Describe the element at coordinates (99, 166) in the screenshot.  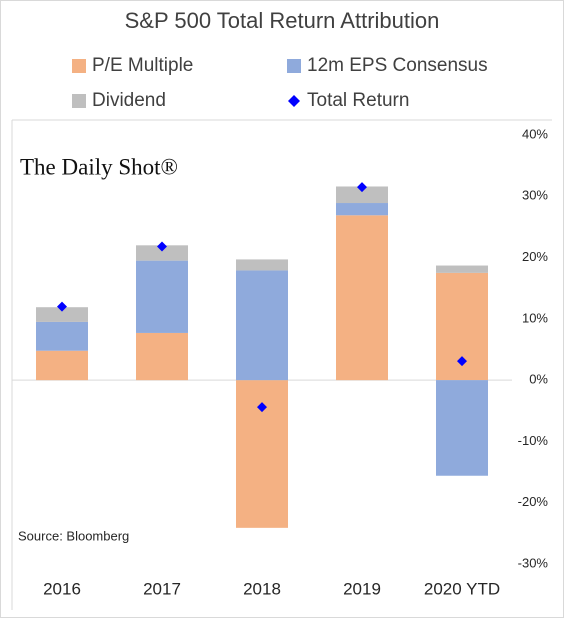
I see `watermark: The Daily Shot®` at that location.